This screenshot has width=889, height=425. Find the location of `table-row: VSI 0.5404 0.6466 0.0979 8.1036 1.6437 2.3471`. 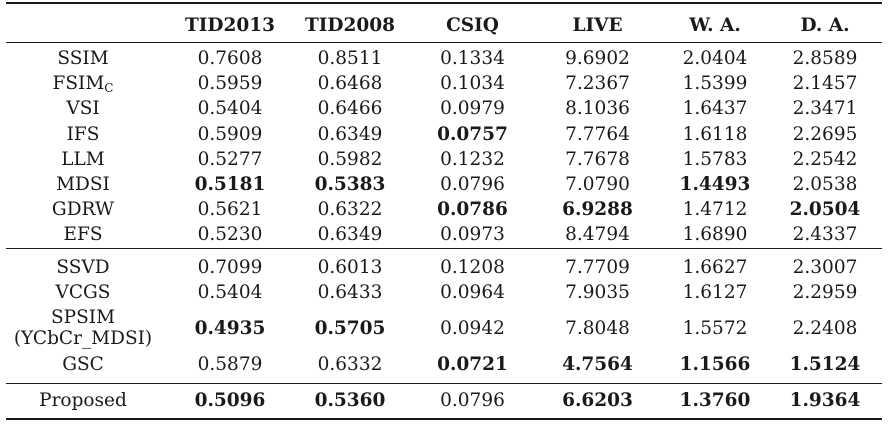

table-row: VSI 0.5404 0.6466 0.0979 8.1036 1.6437 2.3471 is located at coordinates (444, 109).